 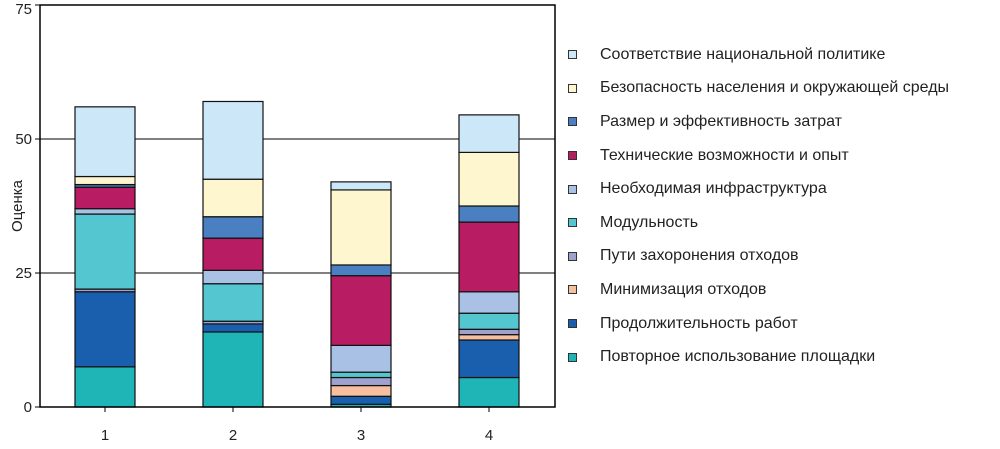 What do you see at coordinates (699, 323) in the screenshot?
I see `legend-label: Продолжительность работ` at bounding box center [699, 323].